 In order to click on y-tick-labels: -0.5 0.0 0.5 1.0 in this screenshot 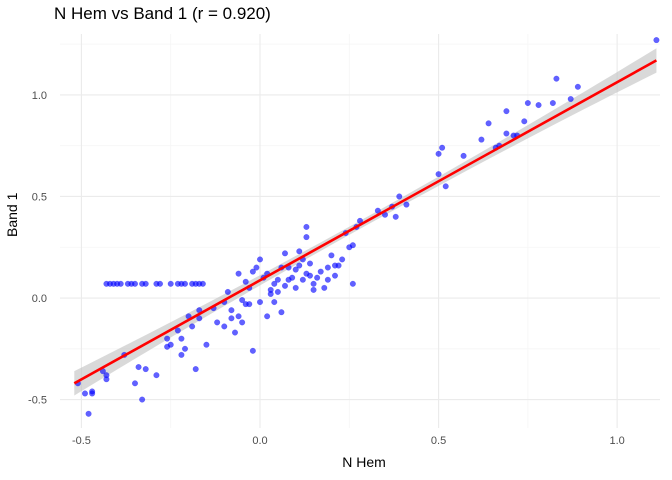, I will do `click(37, 248)`.